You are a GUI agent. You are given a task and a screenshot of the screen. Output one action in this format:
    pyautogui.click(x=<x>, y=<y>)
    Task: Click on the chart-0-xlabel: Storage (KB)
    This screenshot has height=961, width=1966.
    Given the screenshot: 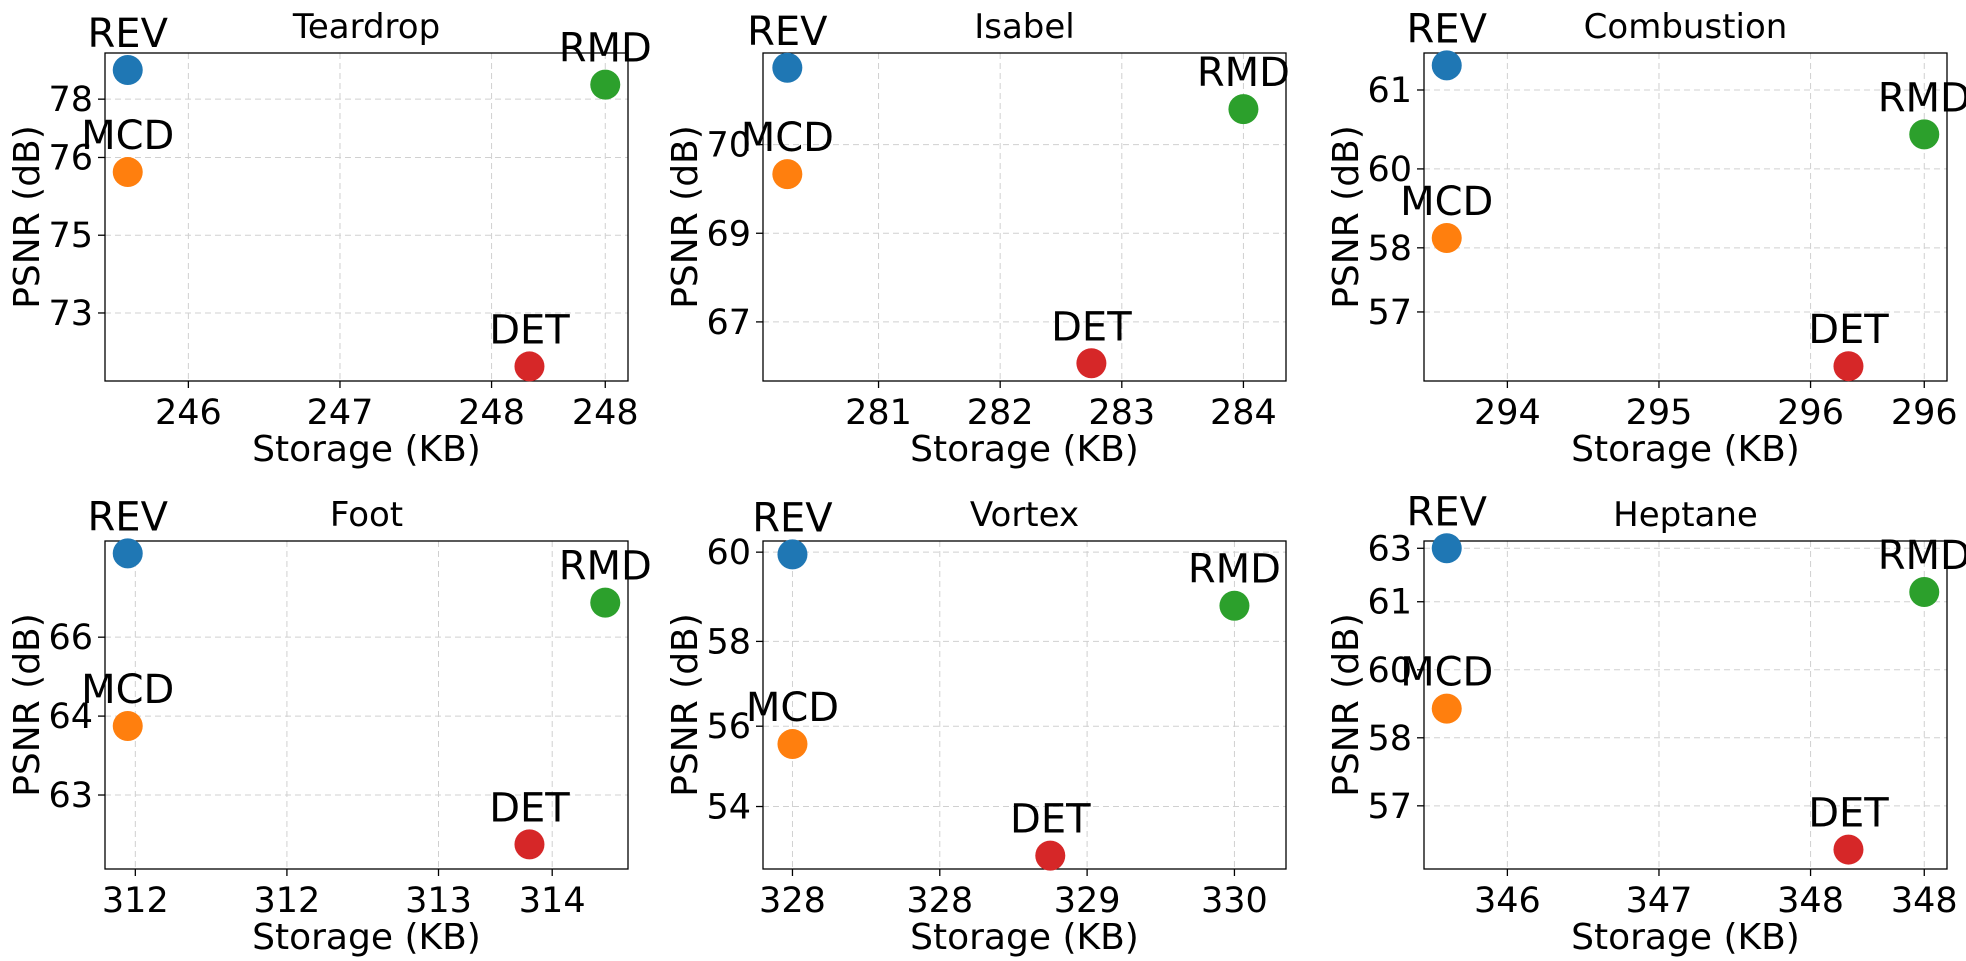 What is the action you would take?
    pyautogui.click(x=366, y=449)
    